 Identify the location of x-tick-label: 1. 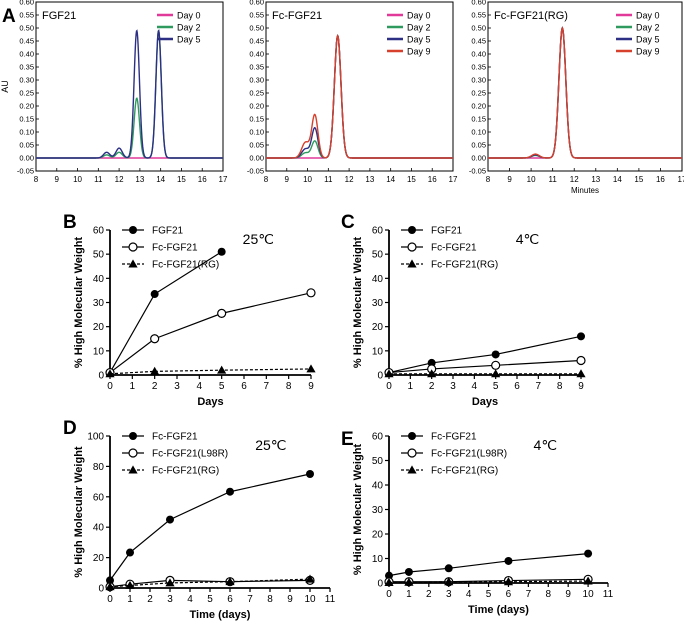
(409, 594).